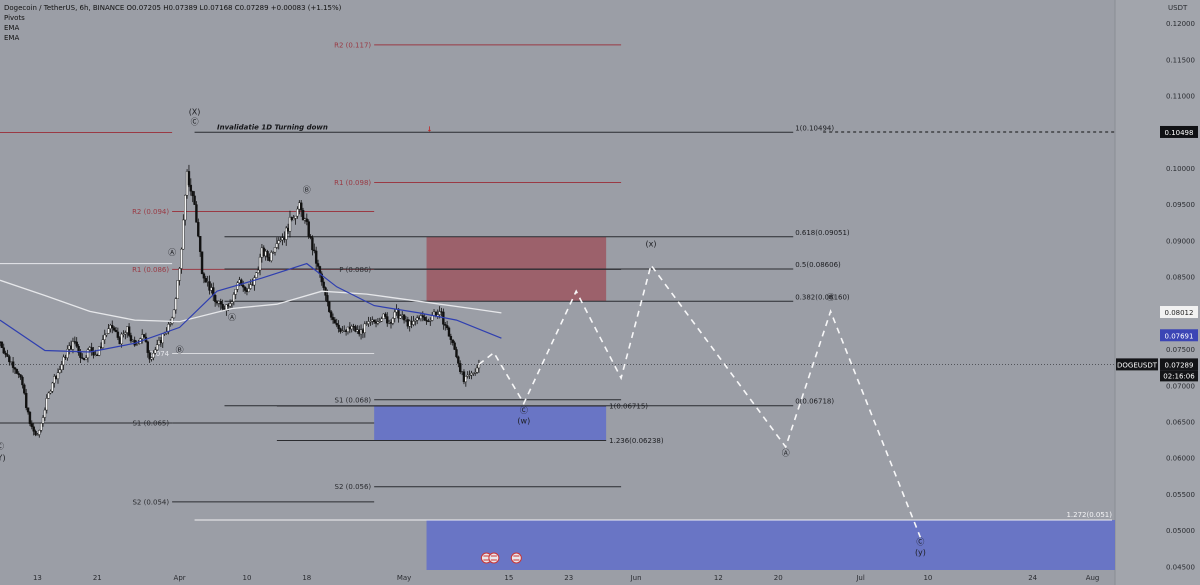 This screenshot has width=1200, height=585. Describe the element at coordinates (12, 38) in the screenshot. I see `indicator-ema-2: EMA` at that location.